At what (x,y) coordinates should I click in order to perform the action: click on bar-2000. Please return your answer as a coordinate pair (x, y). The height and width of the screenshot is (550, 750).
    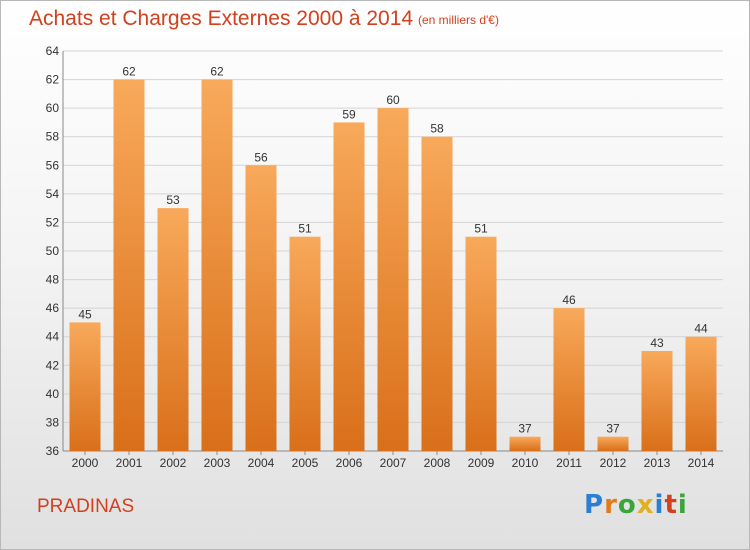
    Looking at the image, I should click on (85, 386).